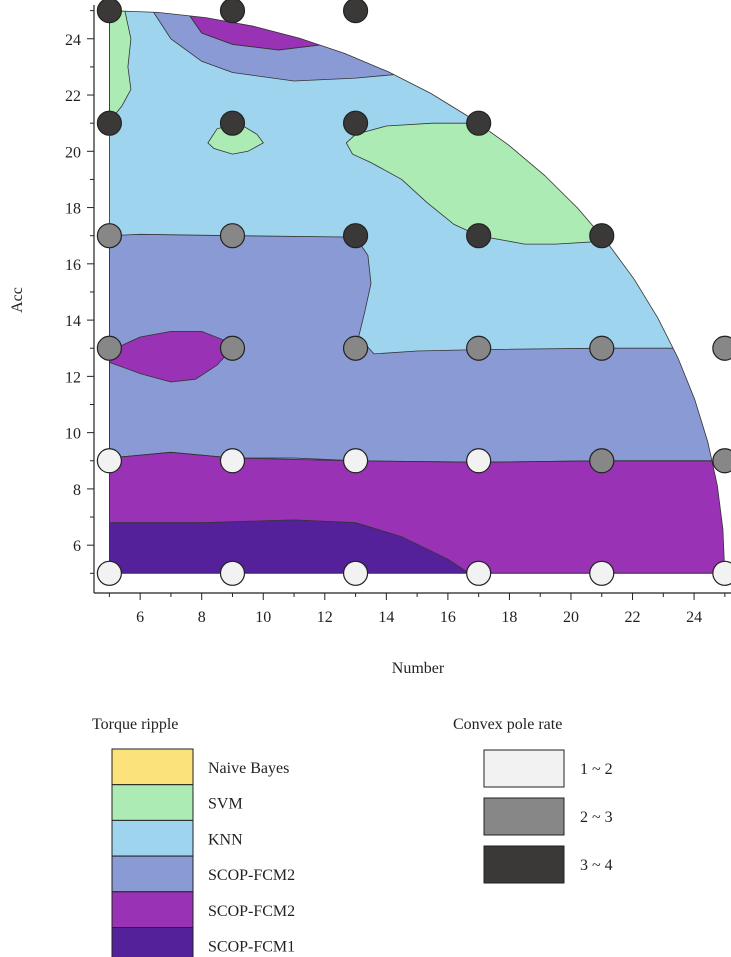 The width and height of the screenshot is (731, 957). What do you see at coordinates (386, 617) in the screenshot?
I see `x-tick-label: 14` at bounding box center [386, 617].